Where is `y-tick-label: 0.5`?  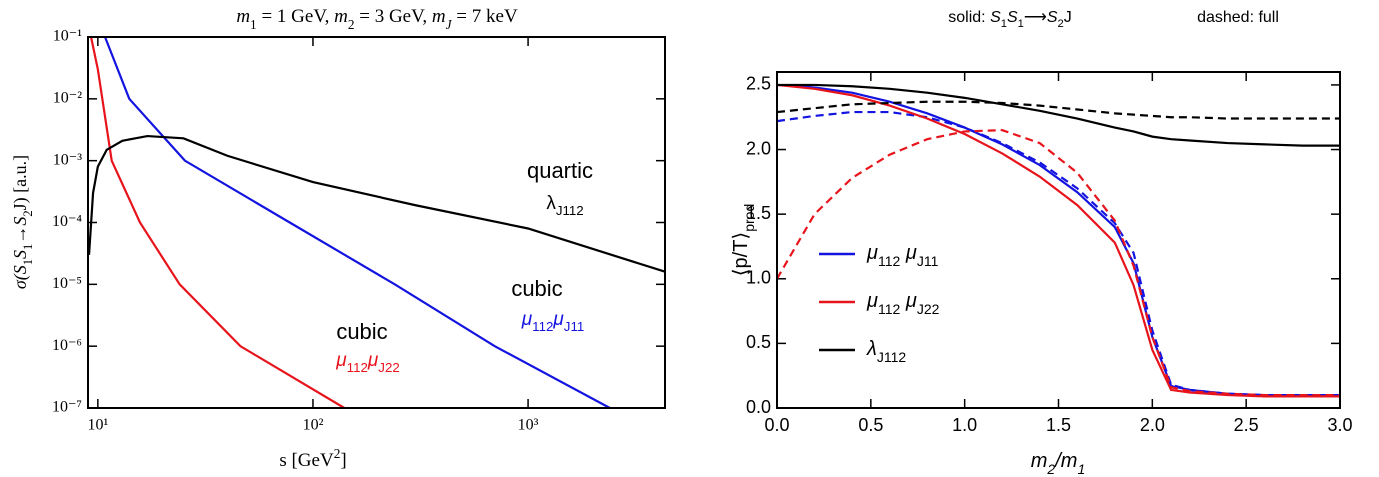 y-tick-label: 0.5 is located at coordinates (758, 342).